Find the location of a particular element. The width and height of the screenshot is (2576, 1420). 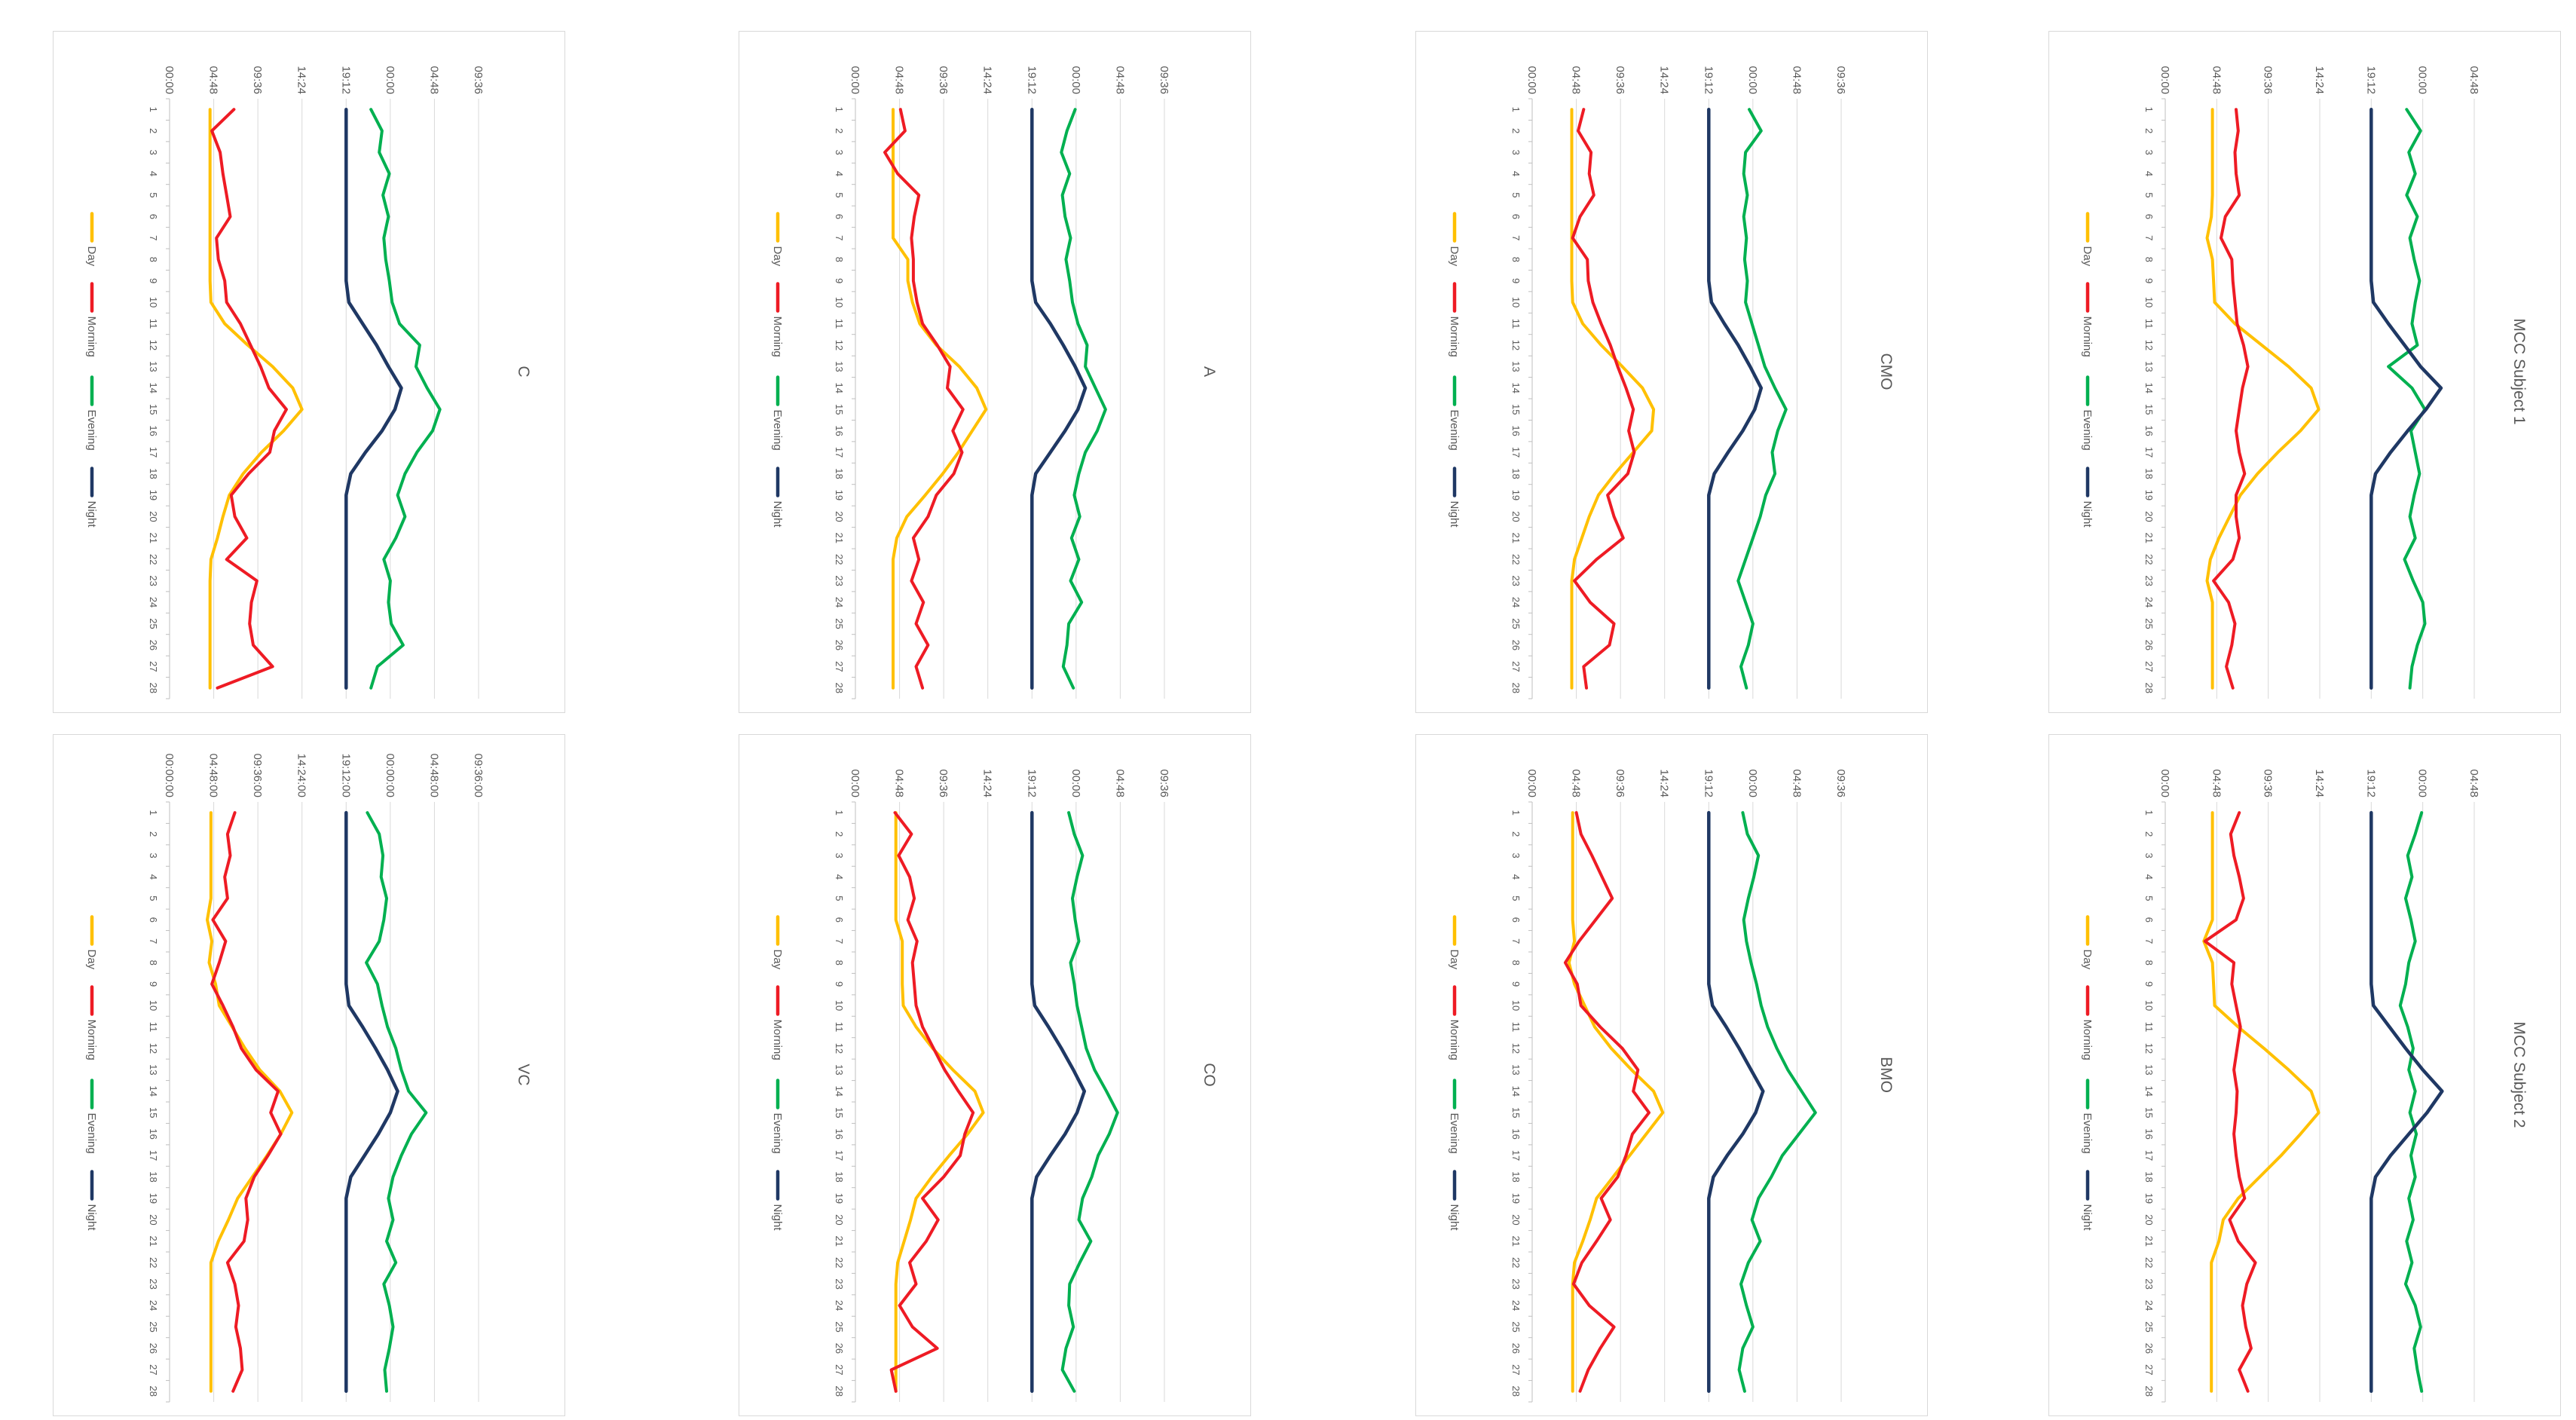

day-axis-label: 4 is located at coordinates (2149, 173).